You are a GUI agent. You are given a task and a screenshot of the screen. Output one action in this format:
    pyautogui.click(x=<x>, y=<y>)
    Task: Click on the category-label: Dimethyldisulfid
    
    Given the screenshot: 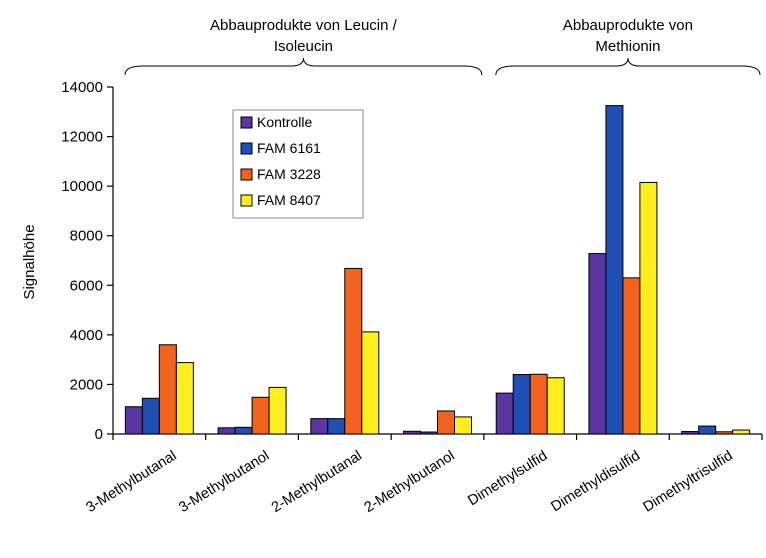 What is the action you would take?
    pyautogui.click(x=595, y=481)
    